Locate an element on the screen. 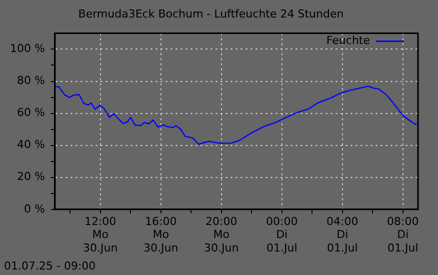 Image resolution: width=438 pixels, height=275 pixels. y-tick-label: 80 % is located at coordinates (30, 81).